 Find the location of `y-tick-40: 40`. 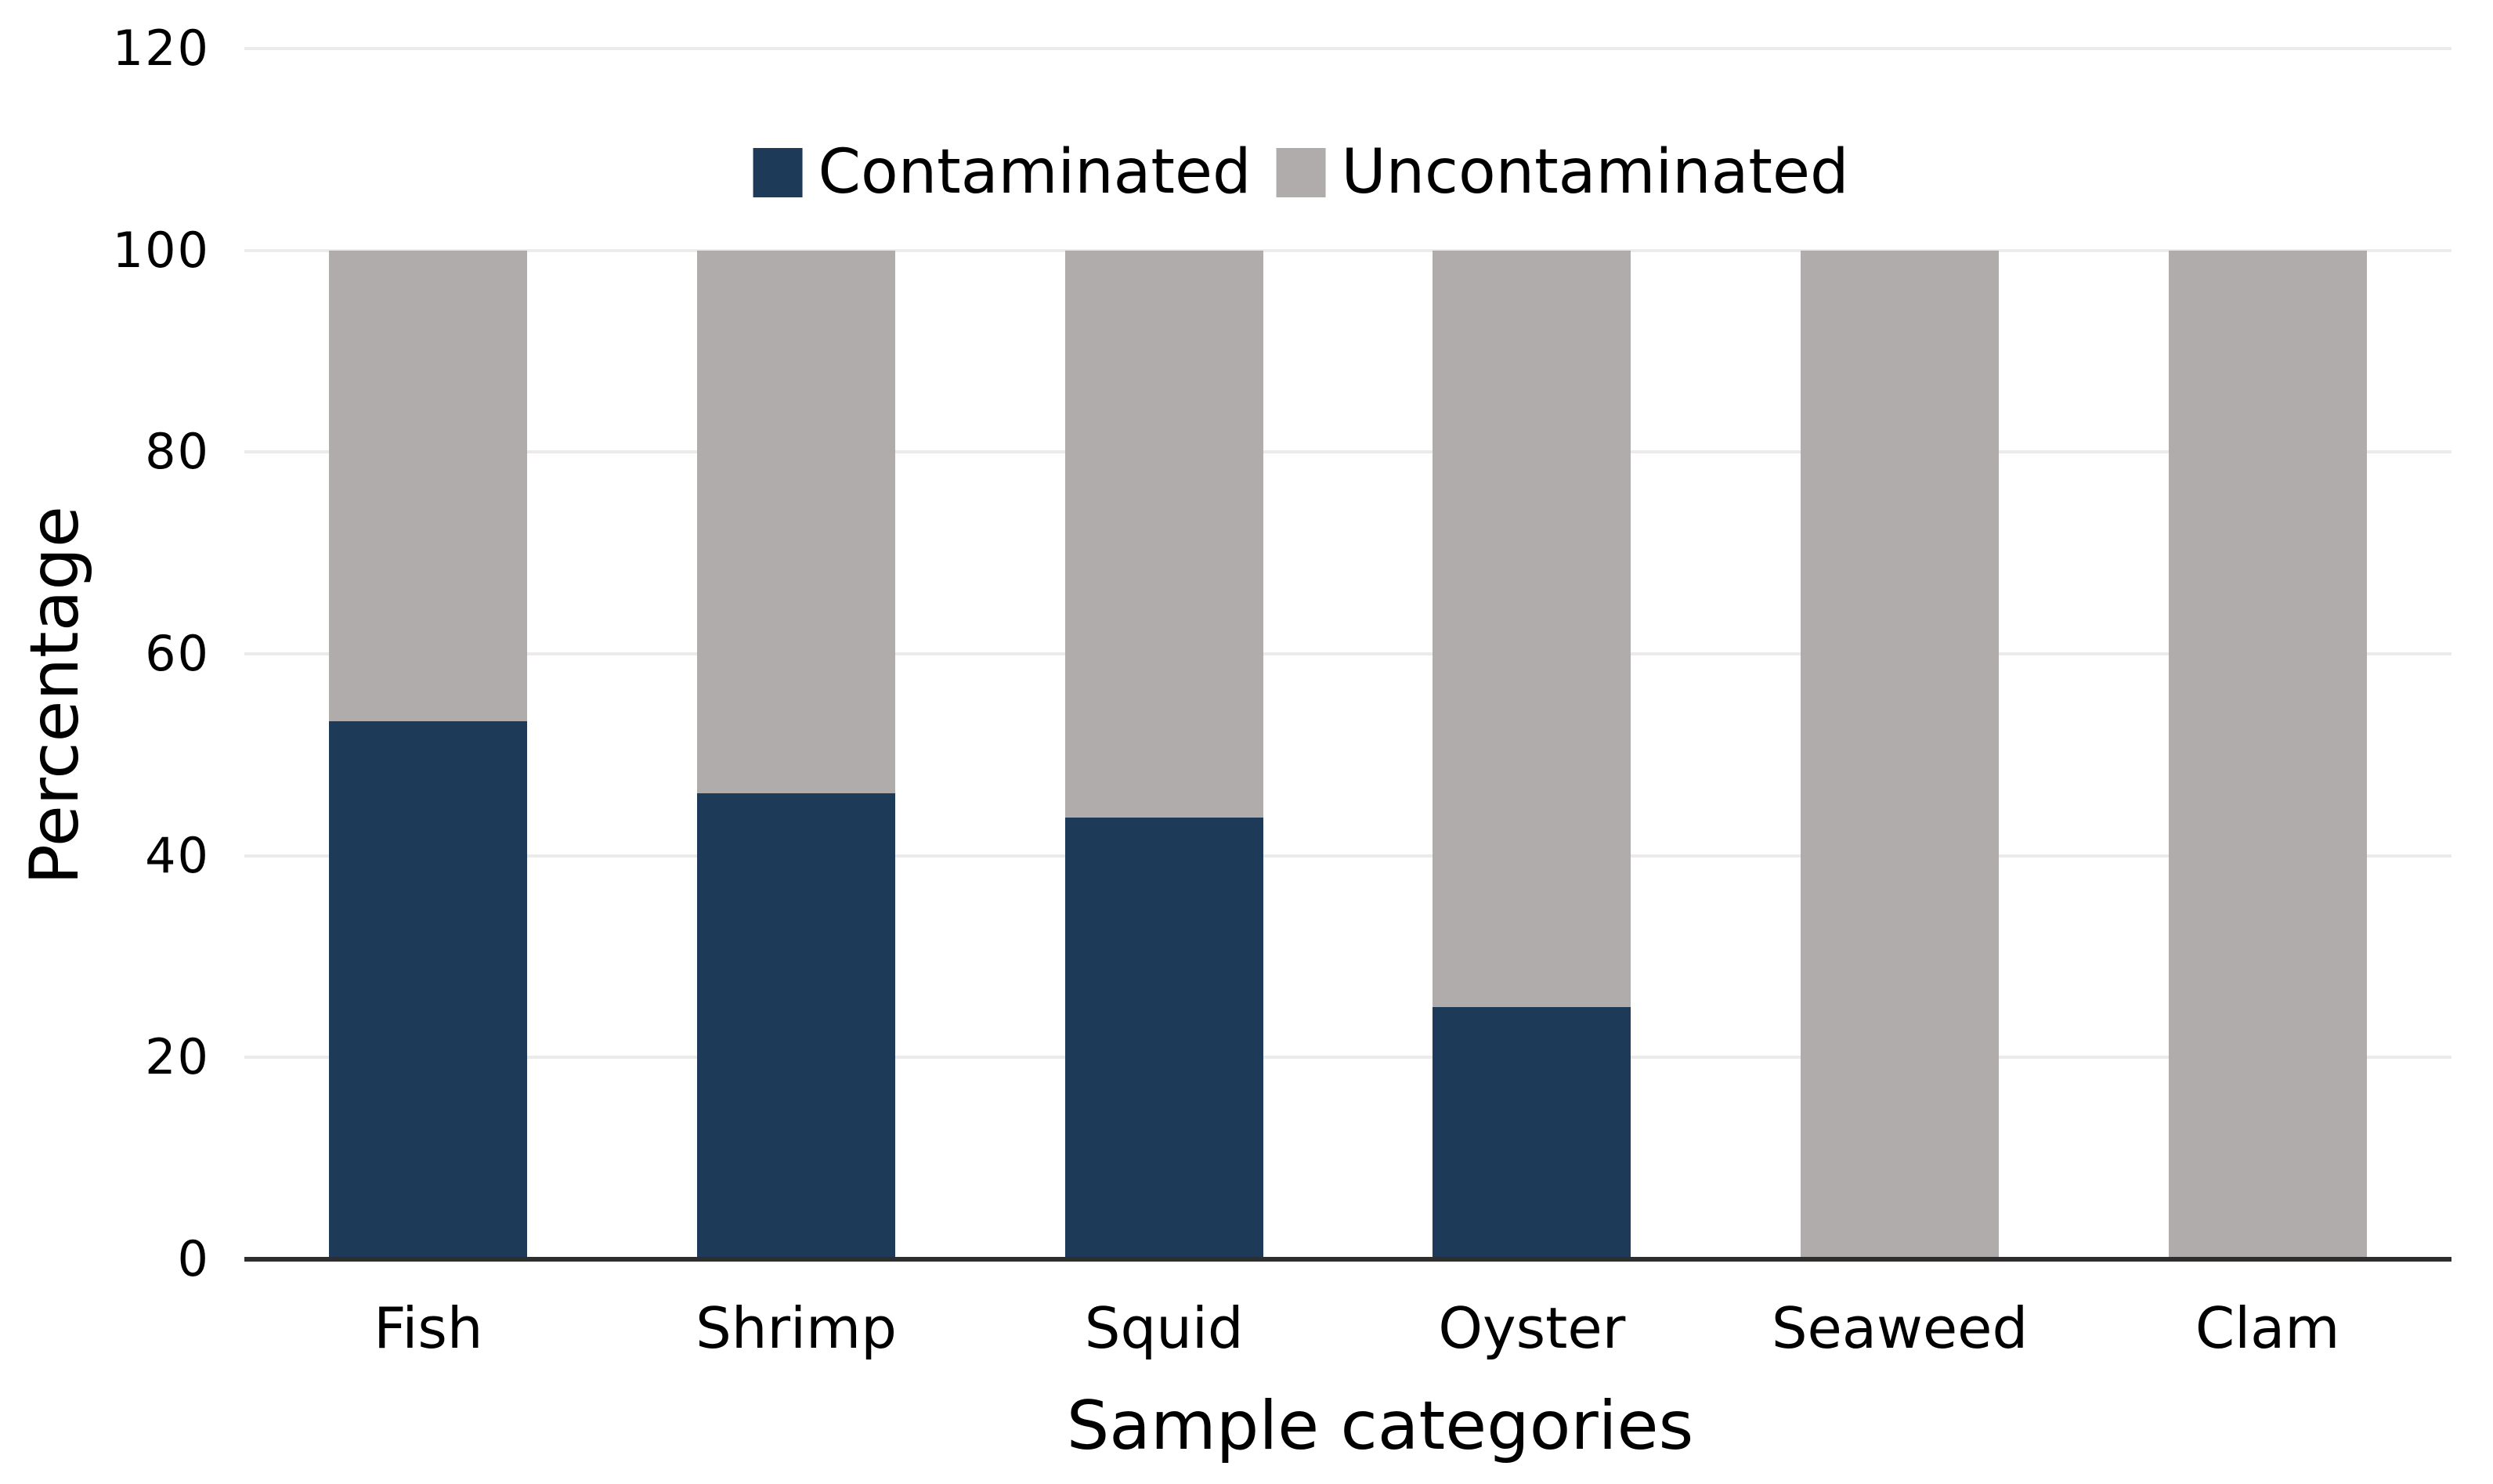

y-tick-40: 40 is located at coordinates (177, 855).